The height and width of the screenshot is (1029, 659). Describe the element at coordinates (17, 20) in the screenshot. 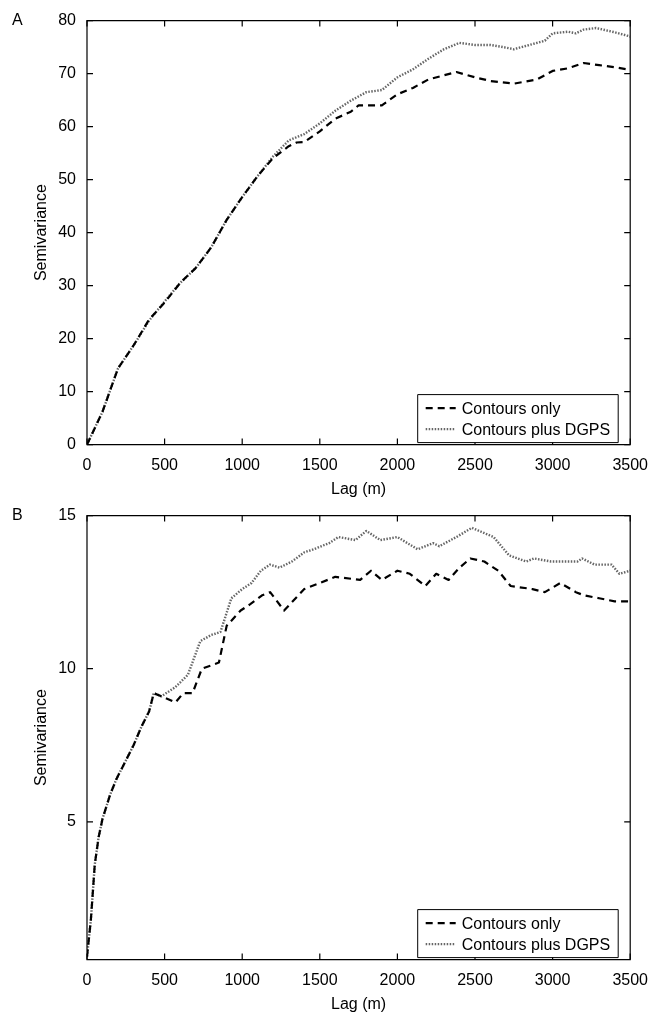

I see `chart-title: A` at that location.